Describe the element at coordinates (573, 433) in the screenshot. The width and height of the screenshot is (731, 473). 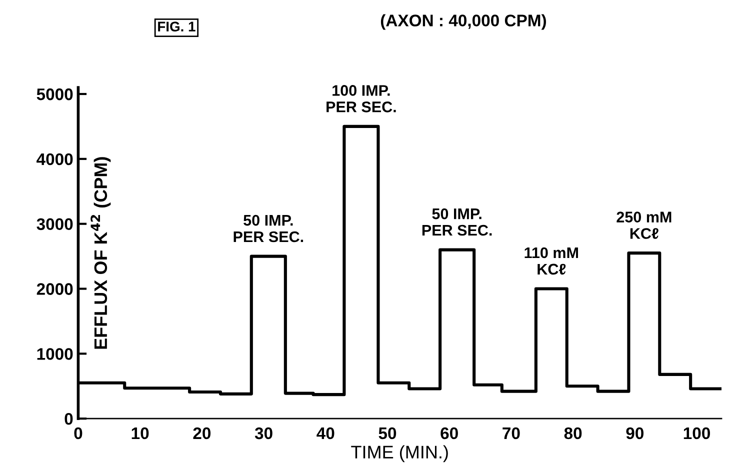
I see `x-tick-label: 80` at that location.